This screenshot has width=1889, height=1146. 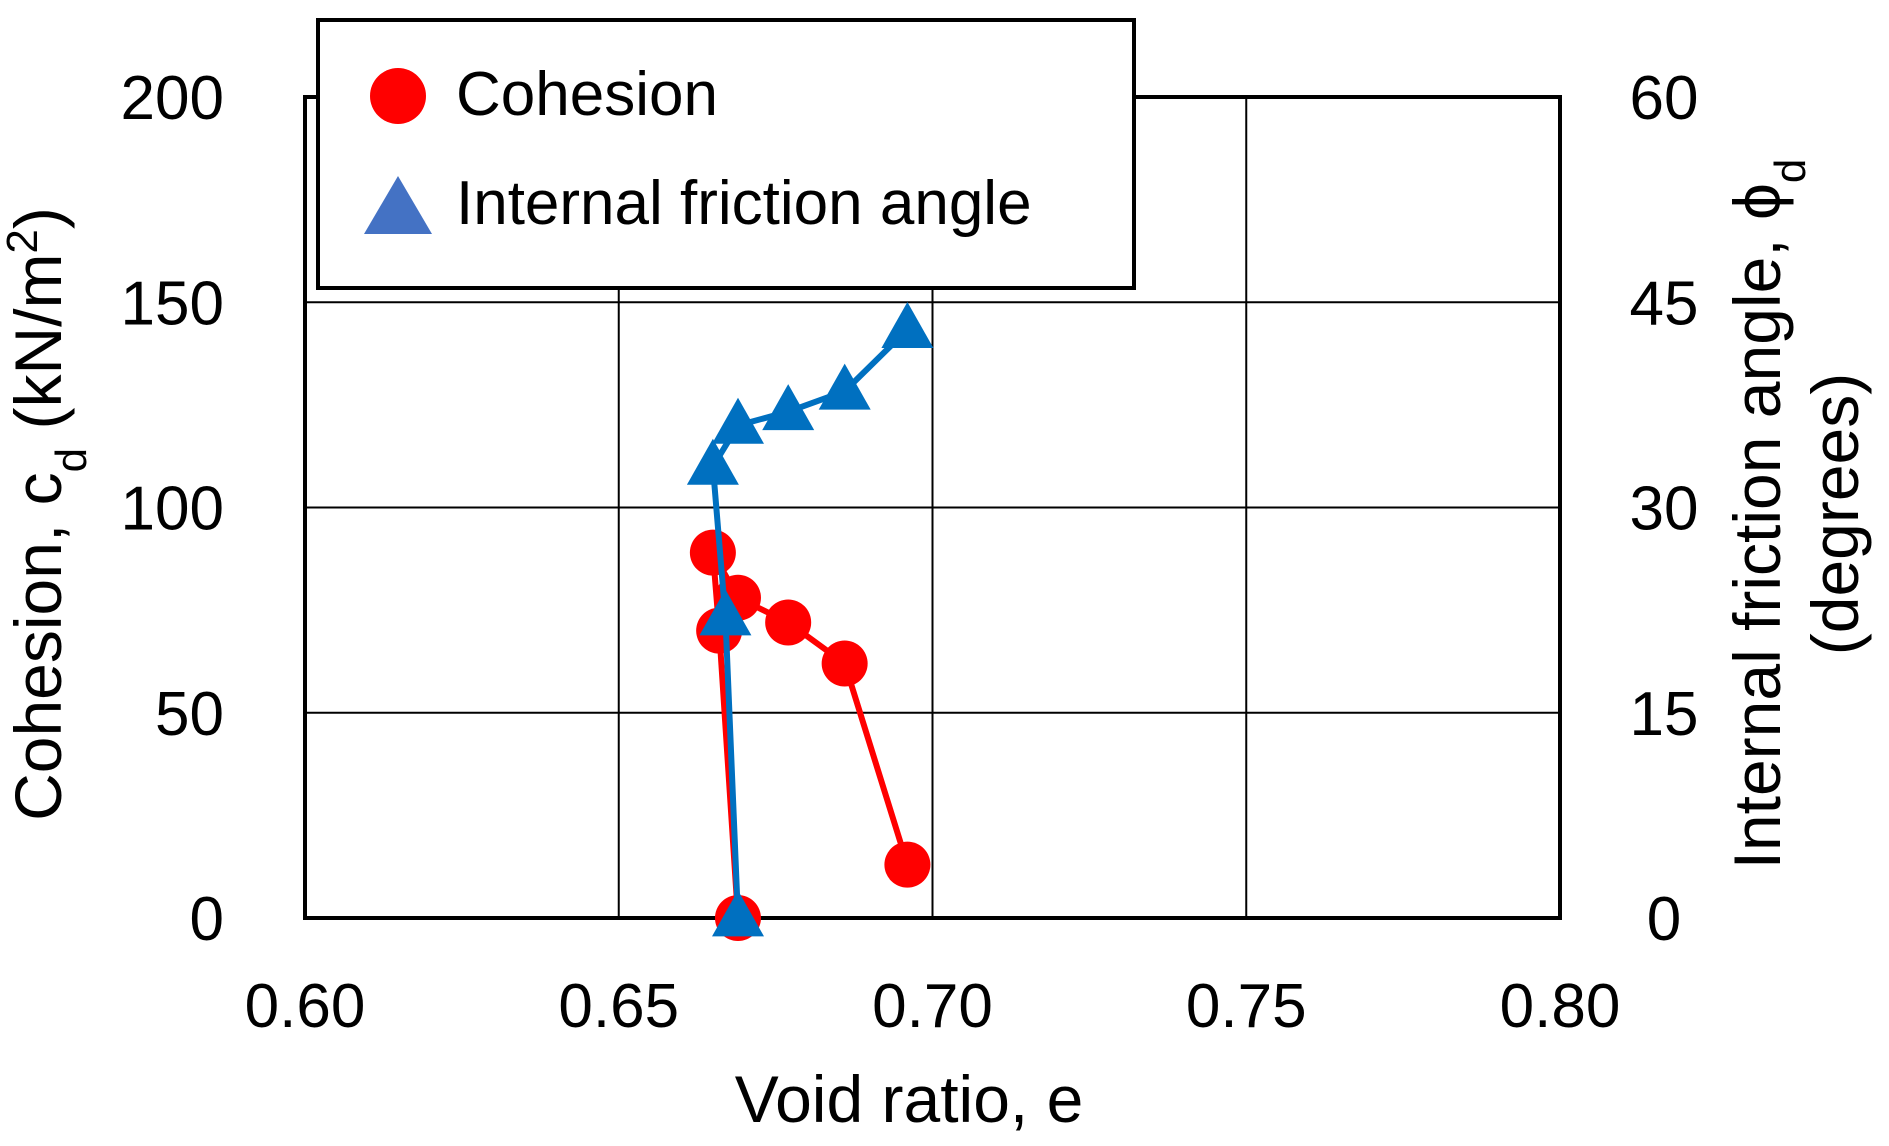 What do you see at coordinates (744, 203) in the screenshot?
I see `legend-label-internal-friction-angle: Internal friction angle` at bounding box center [744, 203].